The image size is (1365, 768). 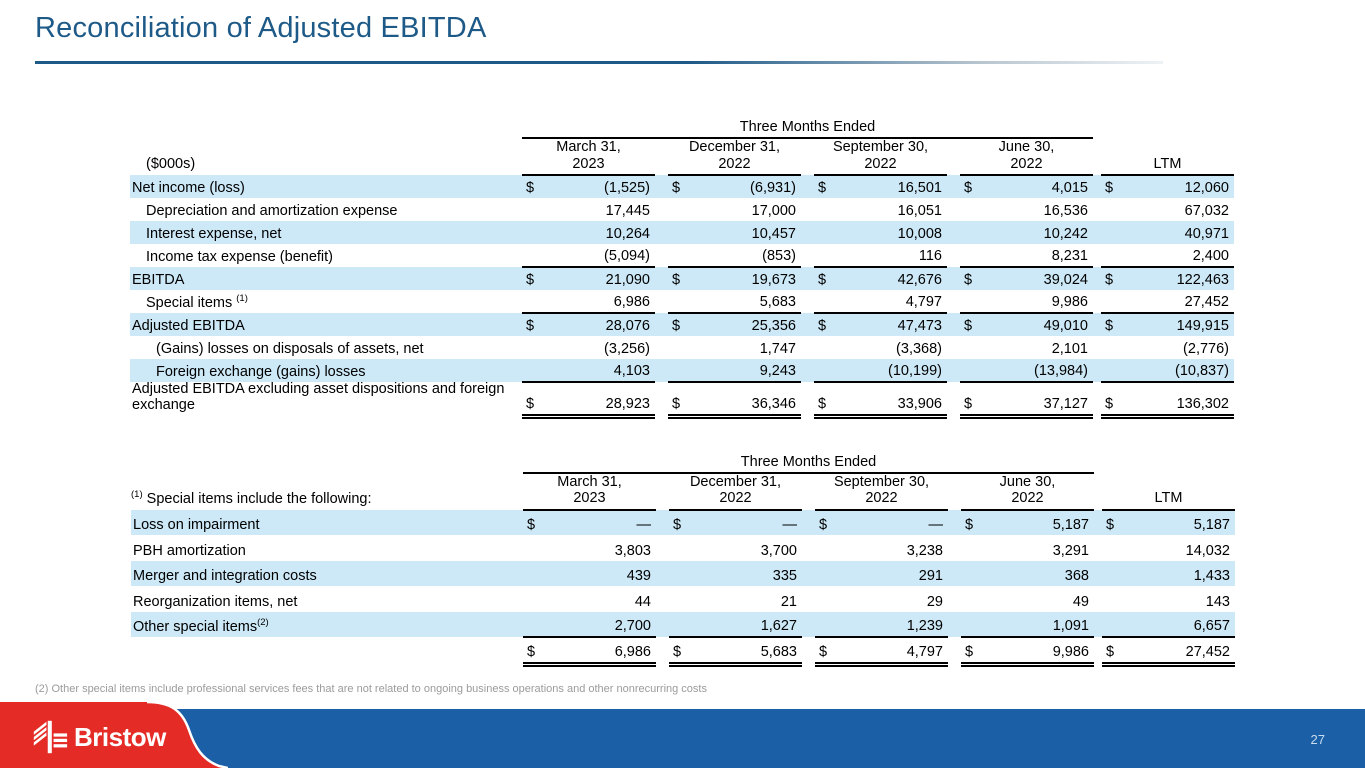 I want to click on value: 27,452, so click(x=1206, y=302).